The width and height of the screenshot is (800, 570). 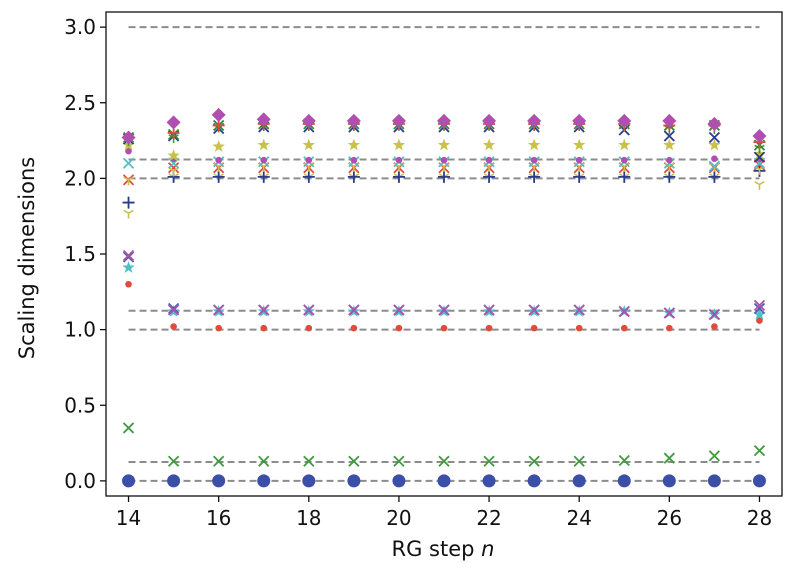 What do you see at coordinates (759, 157) in the screenshot?
I see `data-point-s13-n28` at bounding box center [759, 157].